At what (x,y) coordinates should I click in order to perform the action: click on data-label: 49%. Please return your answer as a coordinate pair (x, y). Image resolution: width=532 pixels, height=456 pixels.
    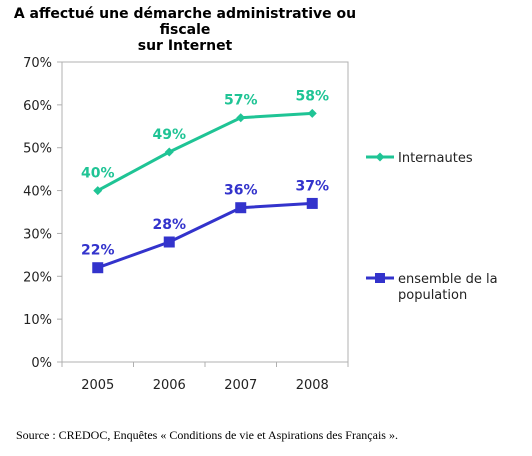
    Looking at the image, I should click on (169, 135).